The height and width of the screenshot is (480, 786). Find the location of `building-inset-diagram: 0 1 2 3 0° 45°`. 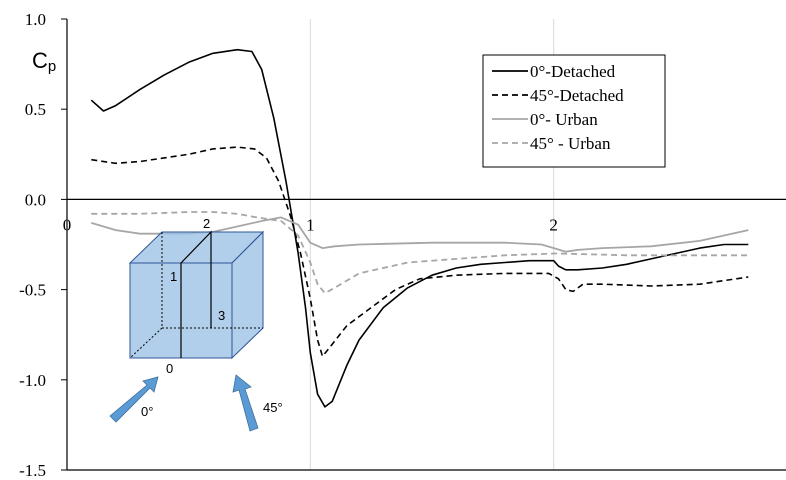

building-inset-diagram: 0 1 2 3 0° 45° is located at coordinates (196, 324).